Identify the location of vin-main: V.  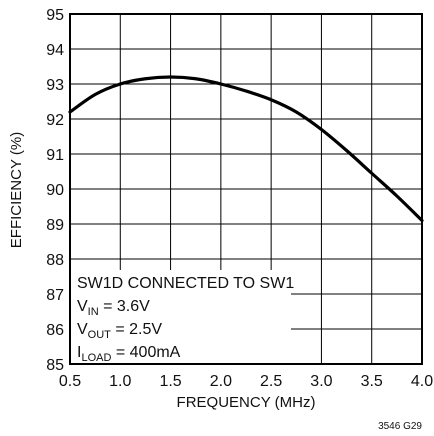
(82, 306).